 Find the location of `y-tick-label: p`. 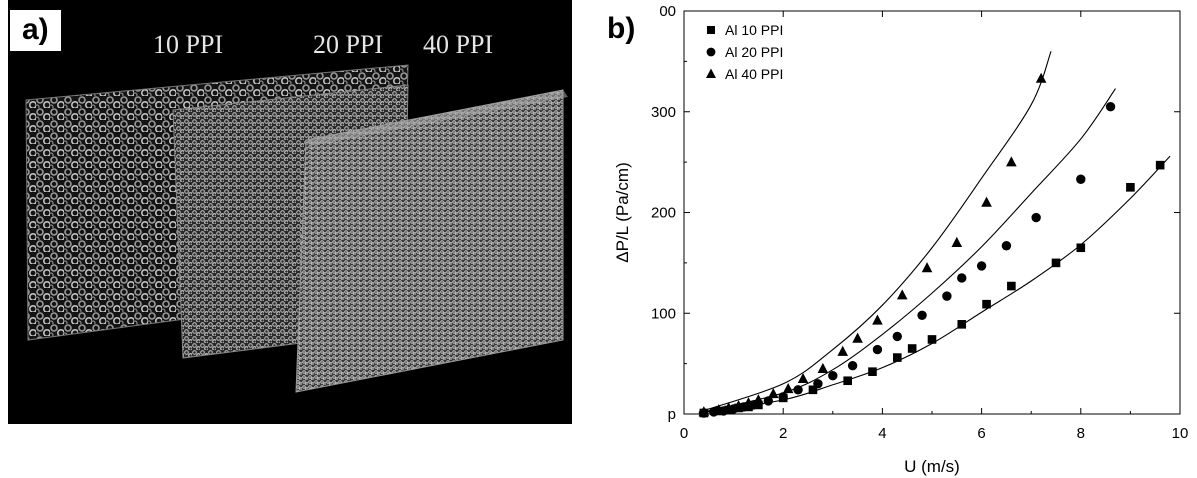

y-tick-label: p is located at coordinates (672, 414).